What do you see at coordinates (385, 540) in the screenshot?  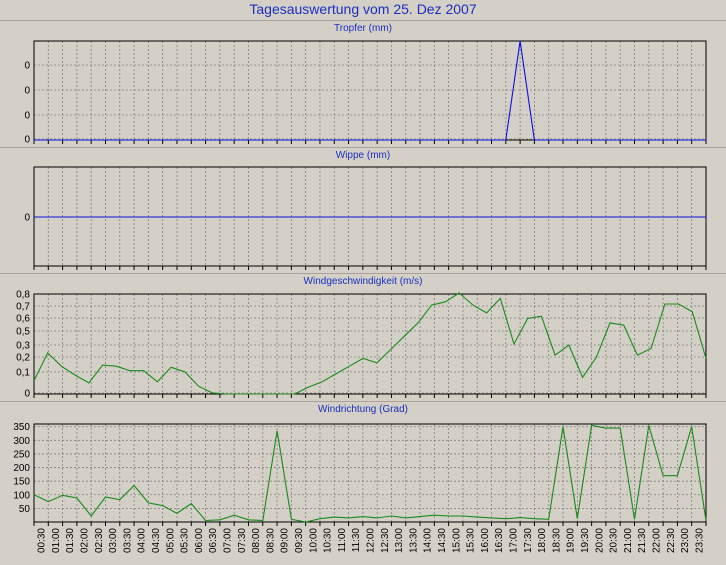 I see `x-tick-label: 12:30` at bounding box center [385, 540].